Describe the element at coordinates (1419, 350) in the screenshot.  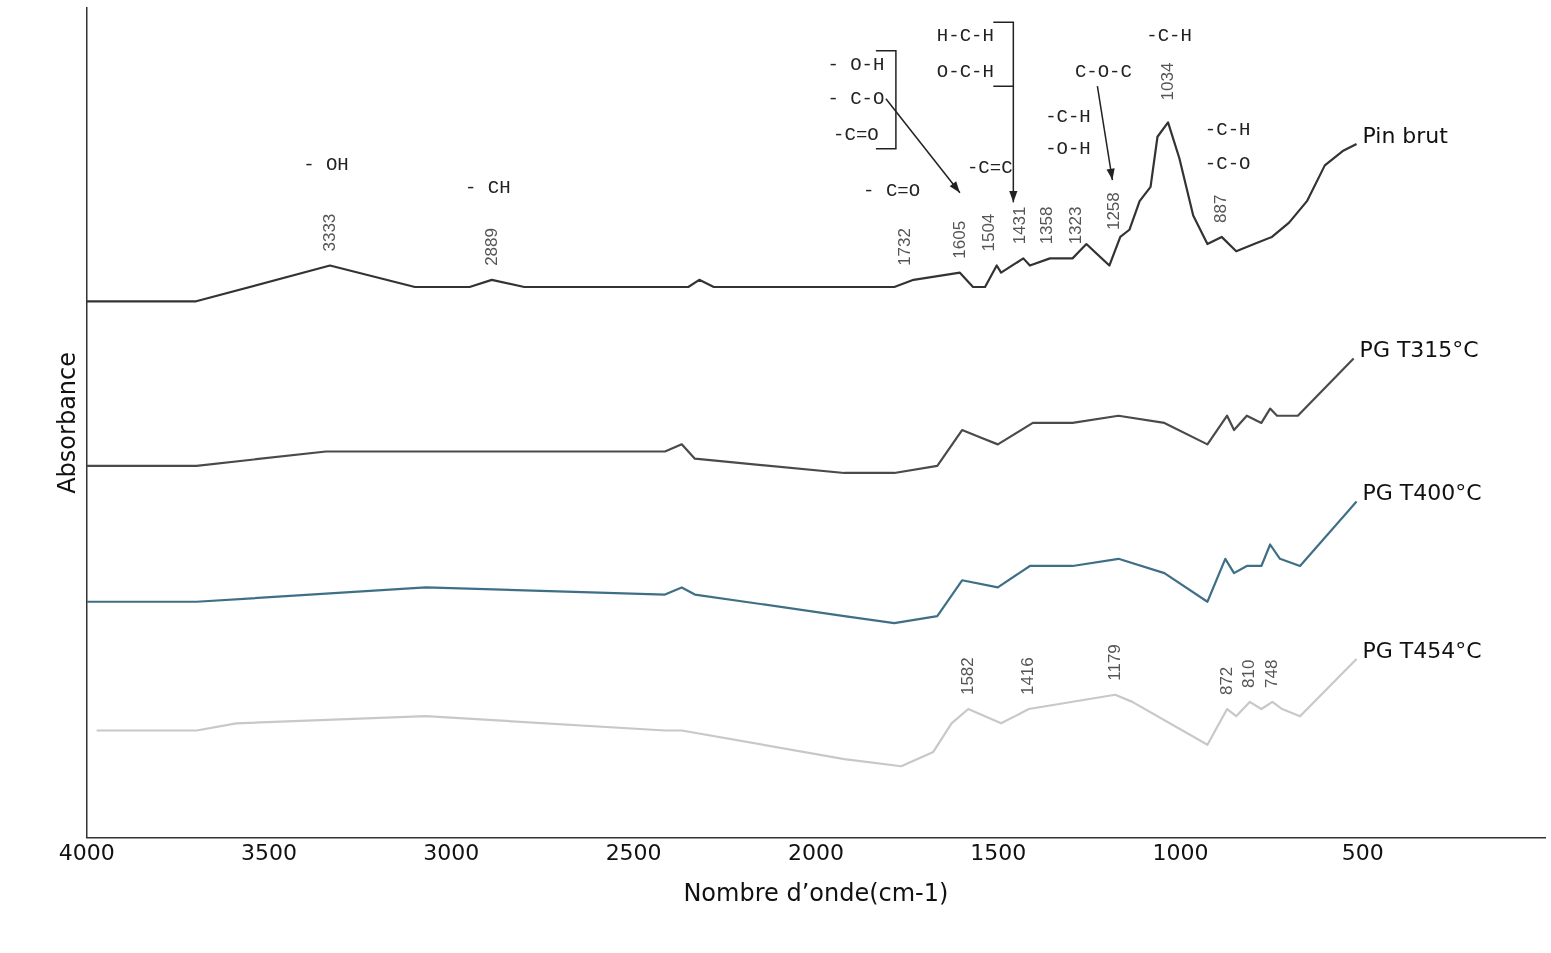
I see `series-label: PG T315°C` at that location.